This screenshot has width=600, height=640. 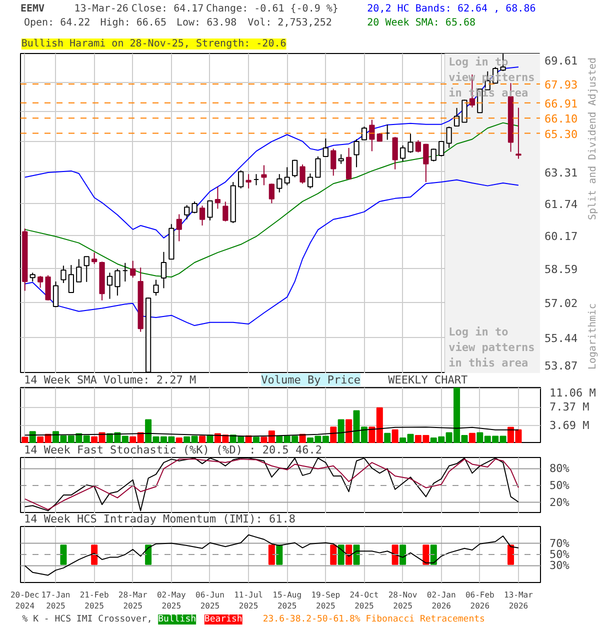 What do you see at coordinates (561, 366) in the screenshot?
I see `y-tick-label: 53.87` at bounding box center [561, 366].